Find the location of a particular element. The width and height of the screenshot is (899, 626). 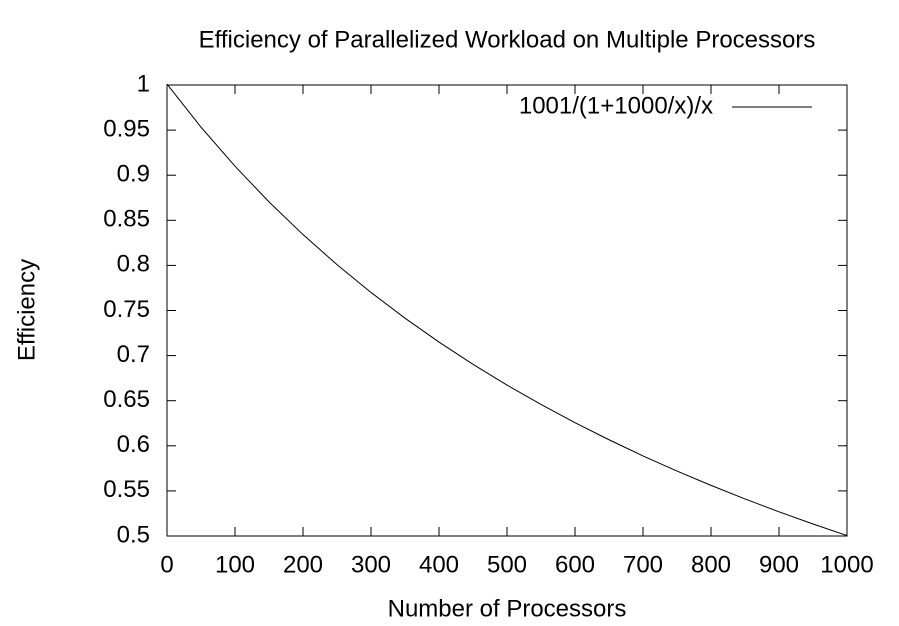

y-tick-label: 0.5 is located at coordinates (133, 534).